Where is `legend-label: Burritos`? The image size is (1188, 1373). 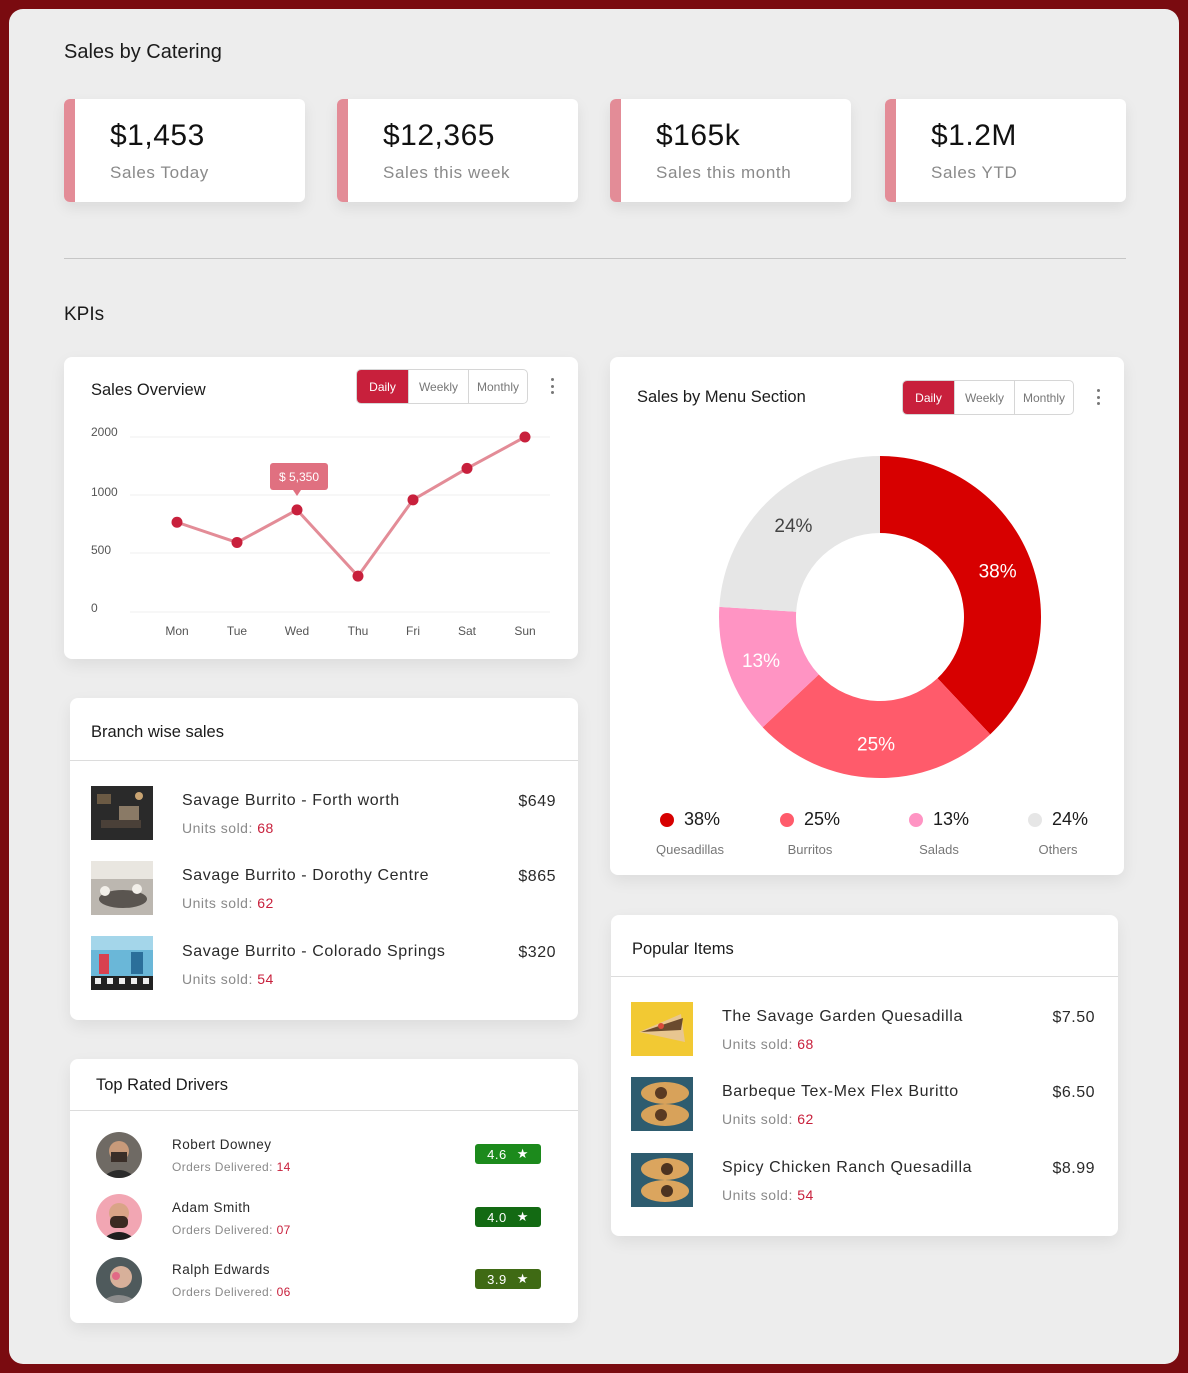 legend-label: Burritos is located at coordinates (810, 849).